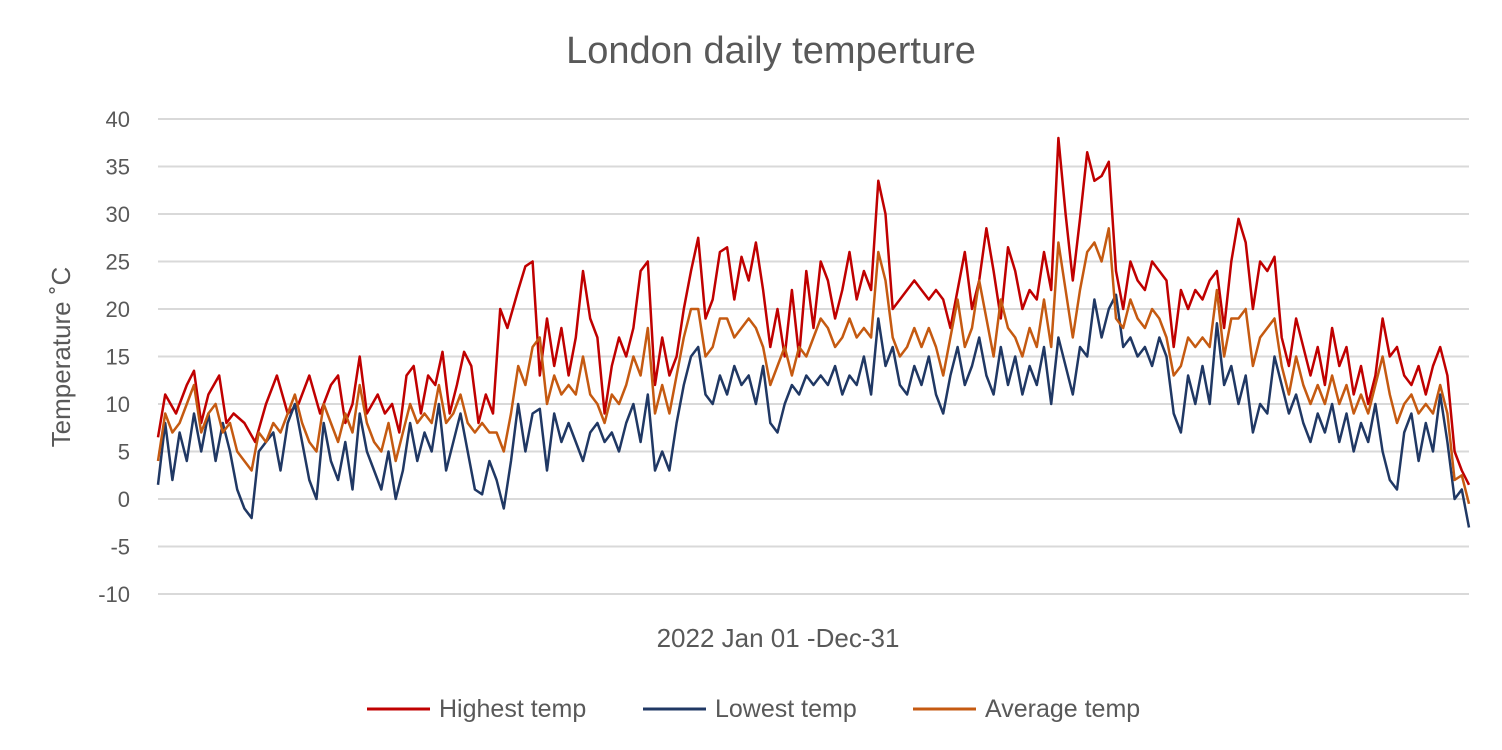  Describe the element at coordinates (786, 709) in the screenshot. I see `legend-label: Lowest temp` at that location.